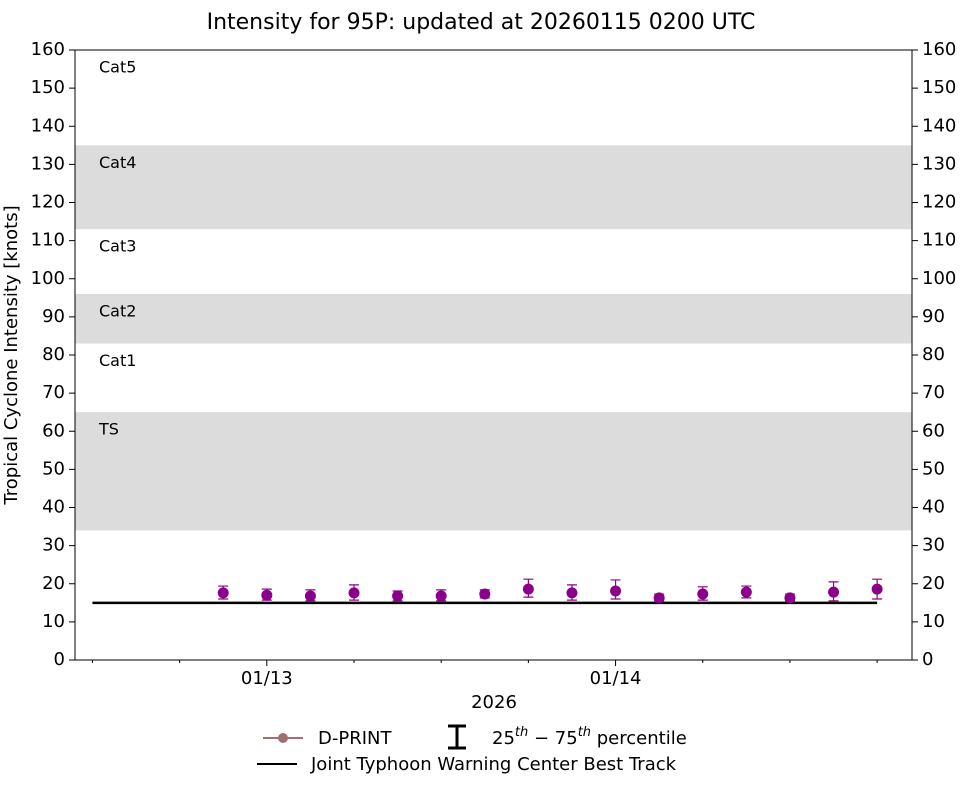  I want to click on legend-label: Joint Typhoon Warning Center Best Track, so click(493, 764).